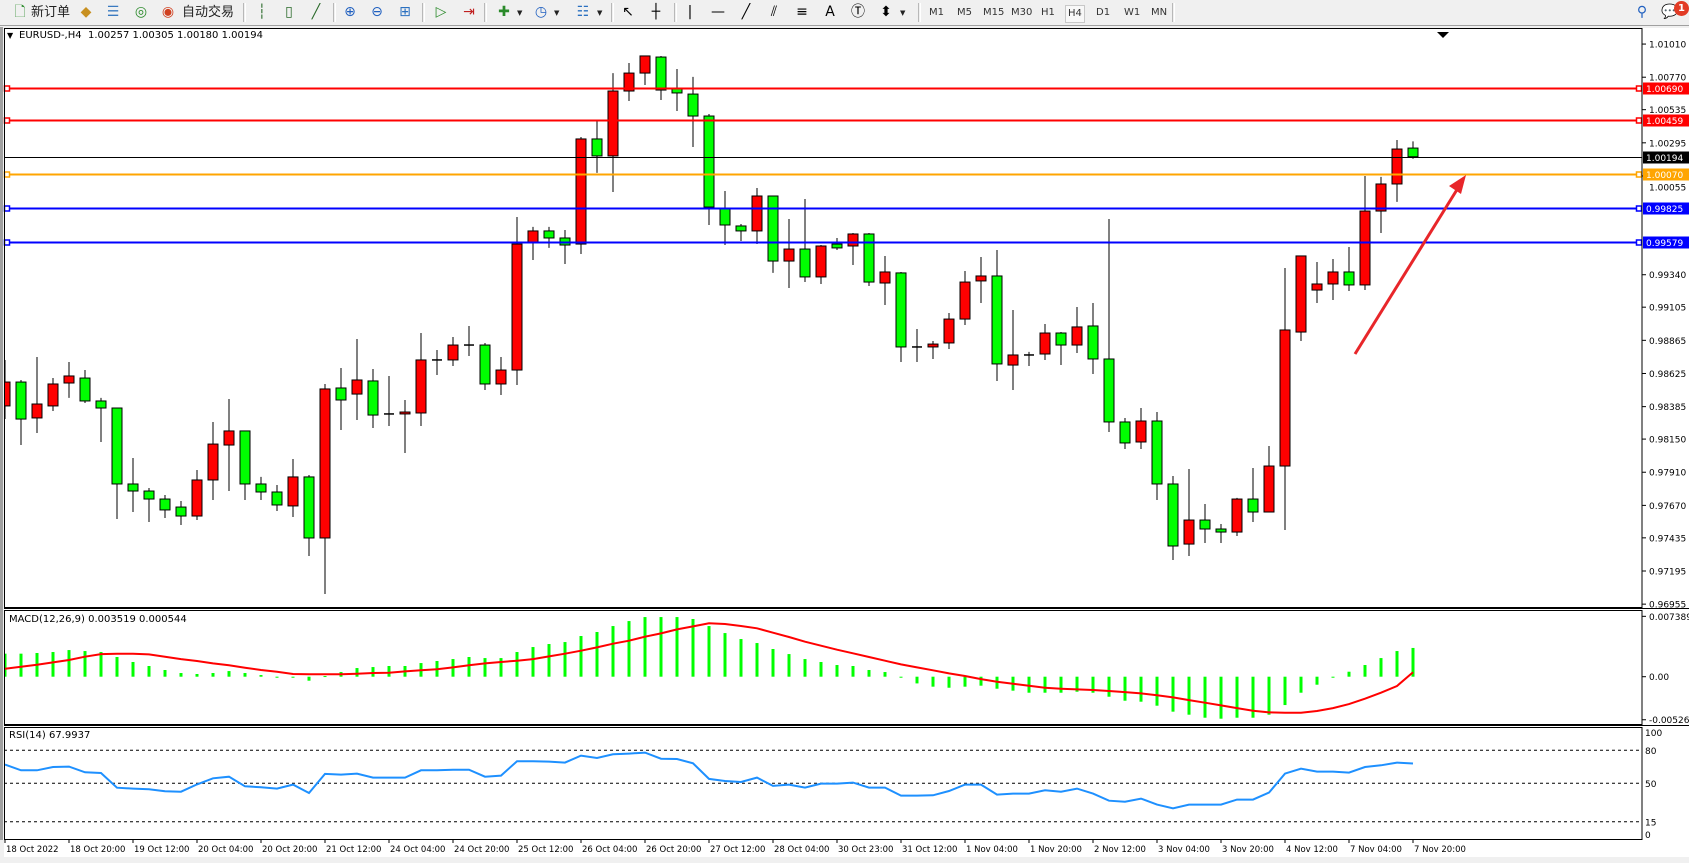 Image resolution: width=1689 pixels, height=863 pixels. What do you see at coordinates (994, 12) in the screenshot?
I see `timeframe-m15: M15` at bounding box center [994, 12].